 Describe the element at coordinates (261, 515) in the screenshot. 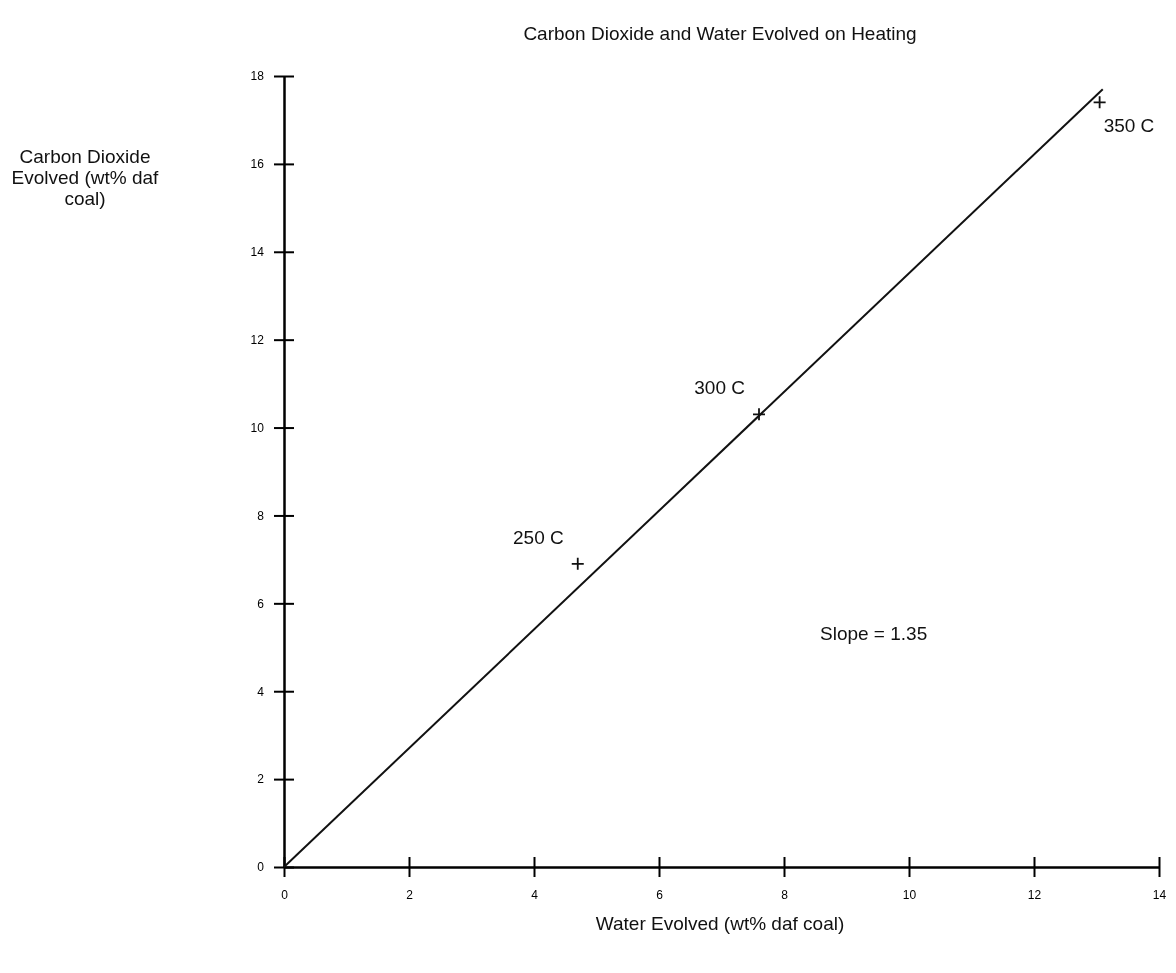

I see `y-tick-label: 8` at that location.